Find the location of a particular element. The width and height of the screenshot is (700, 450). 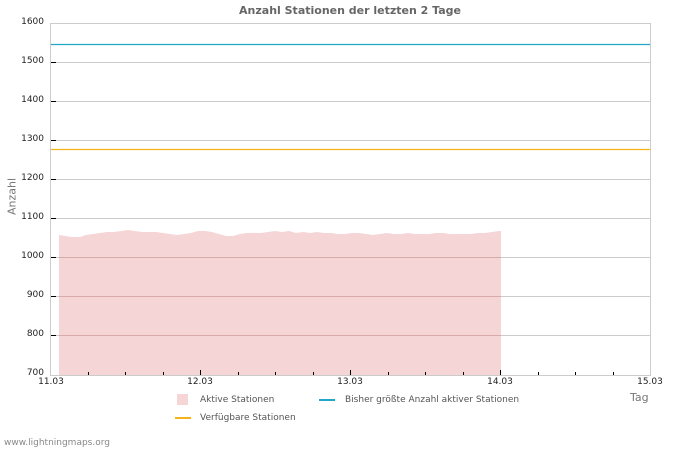

legend-swatch-available is located at coordinates (183, 418).